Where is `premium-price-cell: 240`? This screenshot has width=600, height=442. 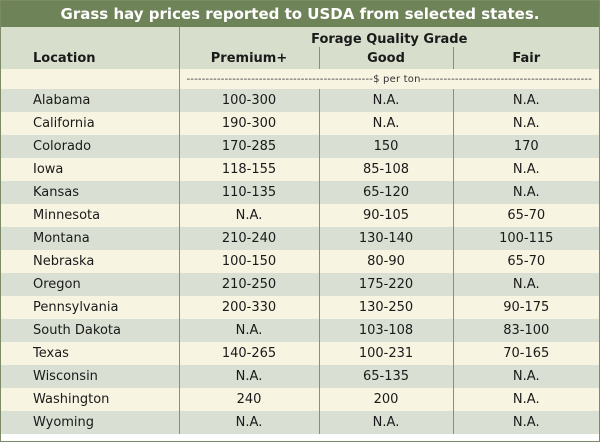 premium-price-cell: 240 is located at coordinates (248, 399).